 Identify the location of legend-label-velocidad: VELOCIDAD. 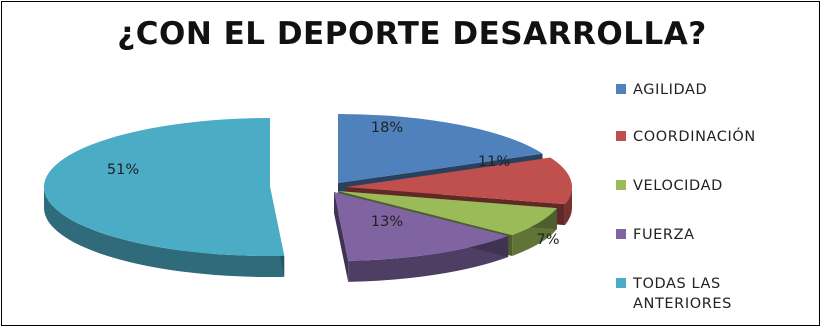
(678, 186).